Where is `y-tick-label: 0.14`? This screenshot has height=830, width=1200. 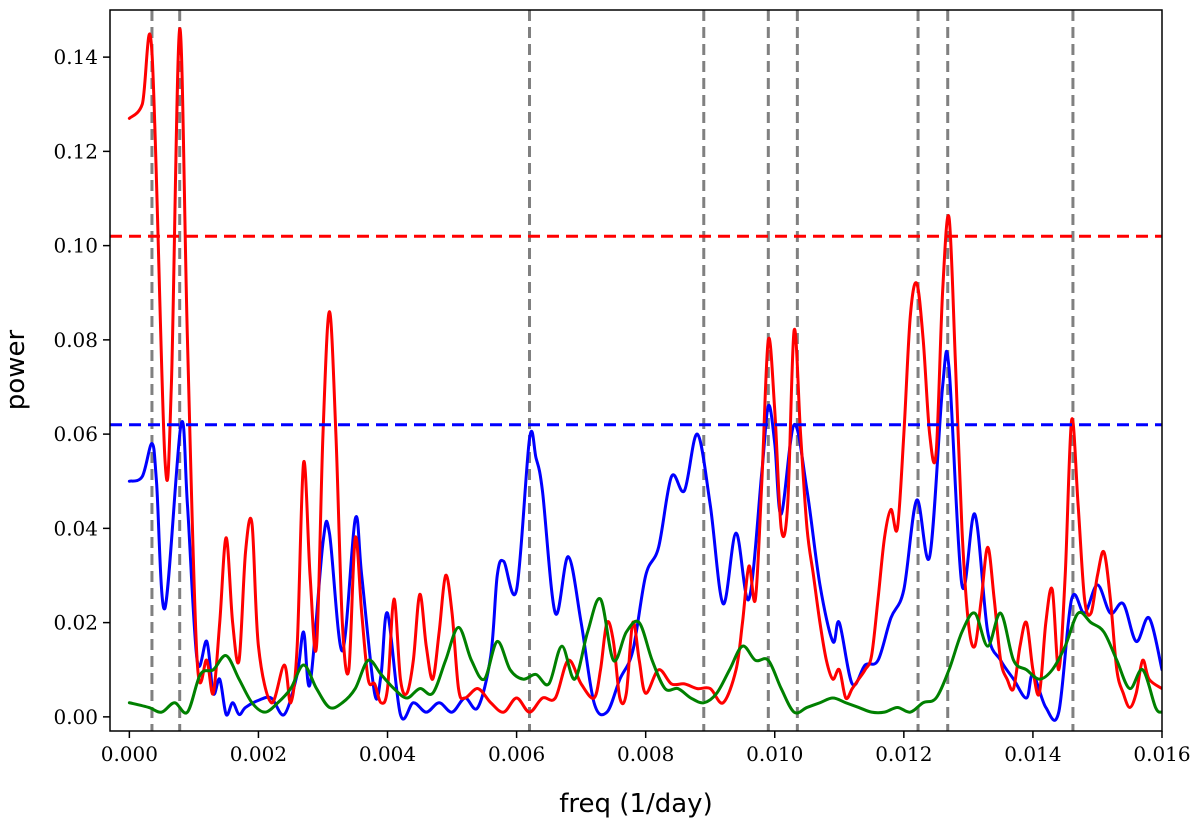
y-tick-label: 0.14 is located at coordinates (75, 57).